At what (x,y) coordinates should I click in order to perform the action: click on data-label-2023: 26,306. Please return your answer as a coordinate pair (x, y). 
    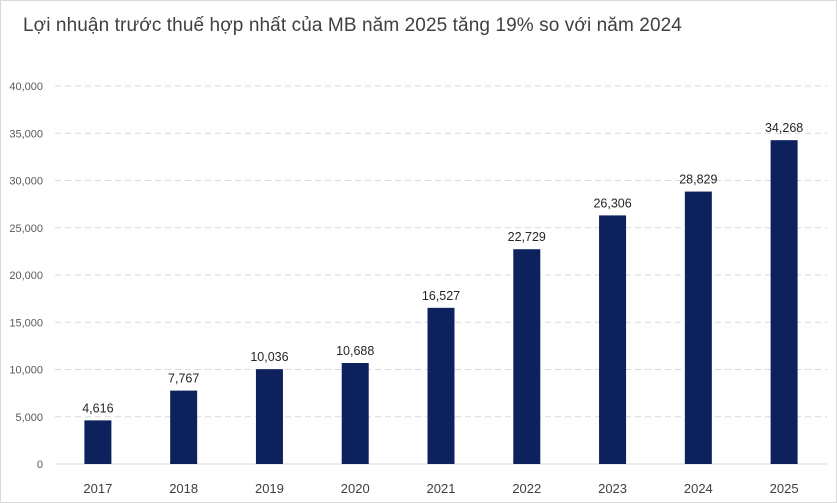
    Looking at the image, I should click on (612, 203).